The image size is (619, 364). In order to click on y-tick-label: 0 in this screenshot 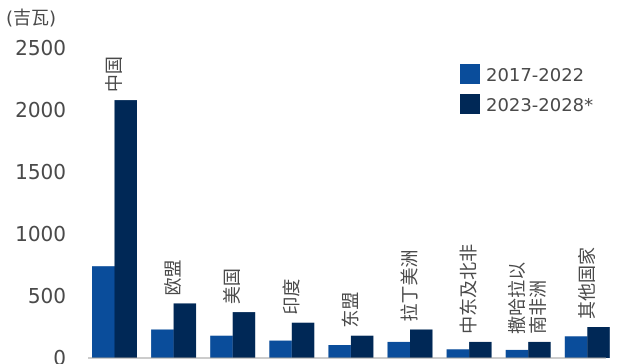, I will do `click(59, 355)`.